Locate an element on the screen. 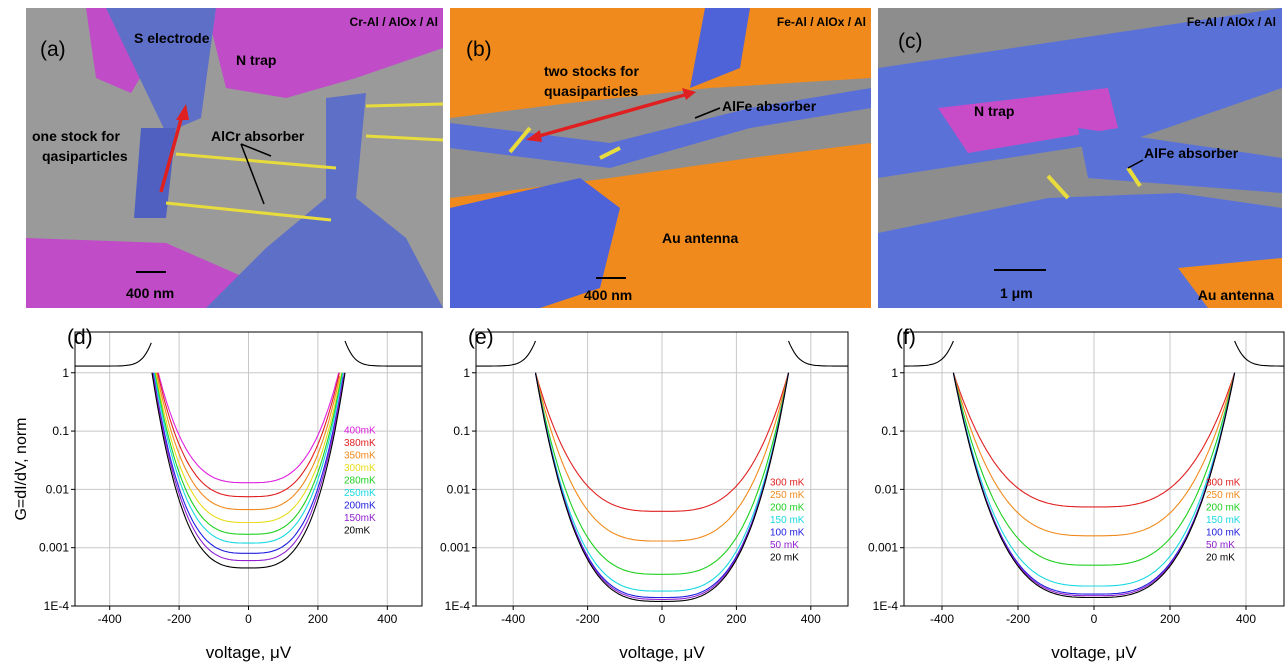  legend-entry: 250mK is located at coordinates (360, 493).